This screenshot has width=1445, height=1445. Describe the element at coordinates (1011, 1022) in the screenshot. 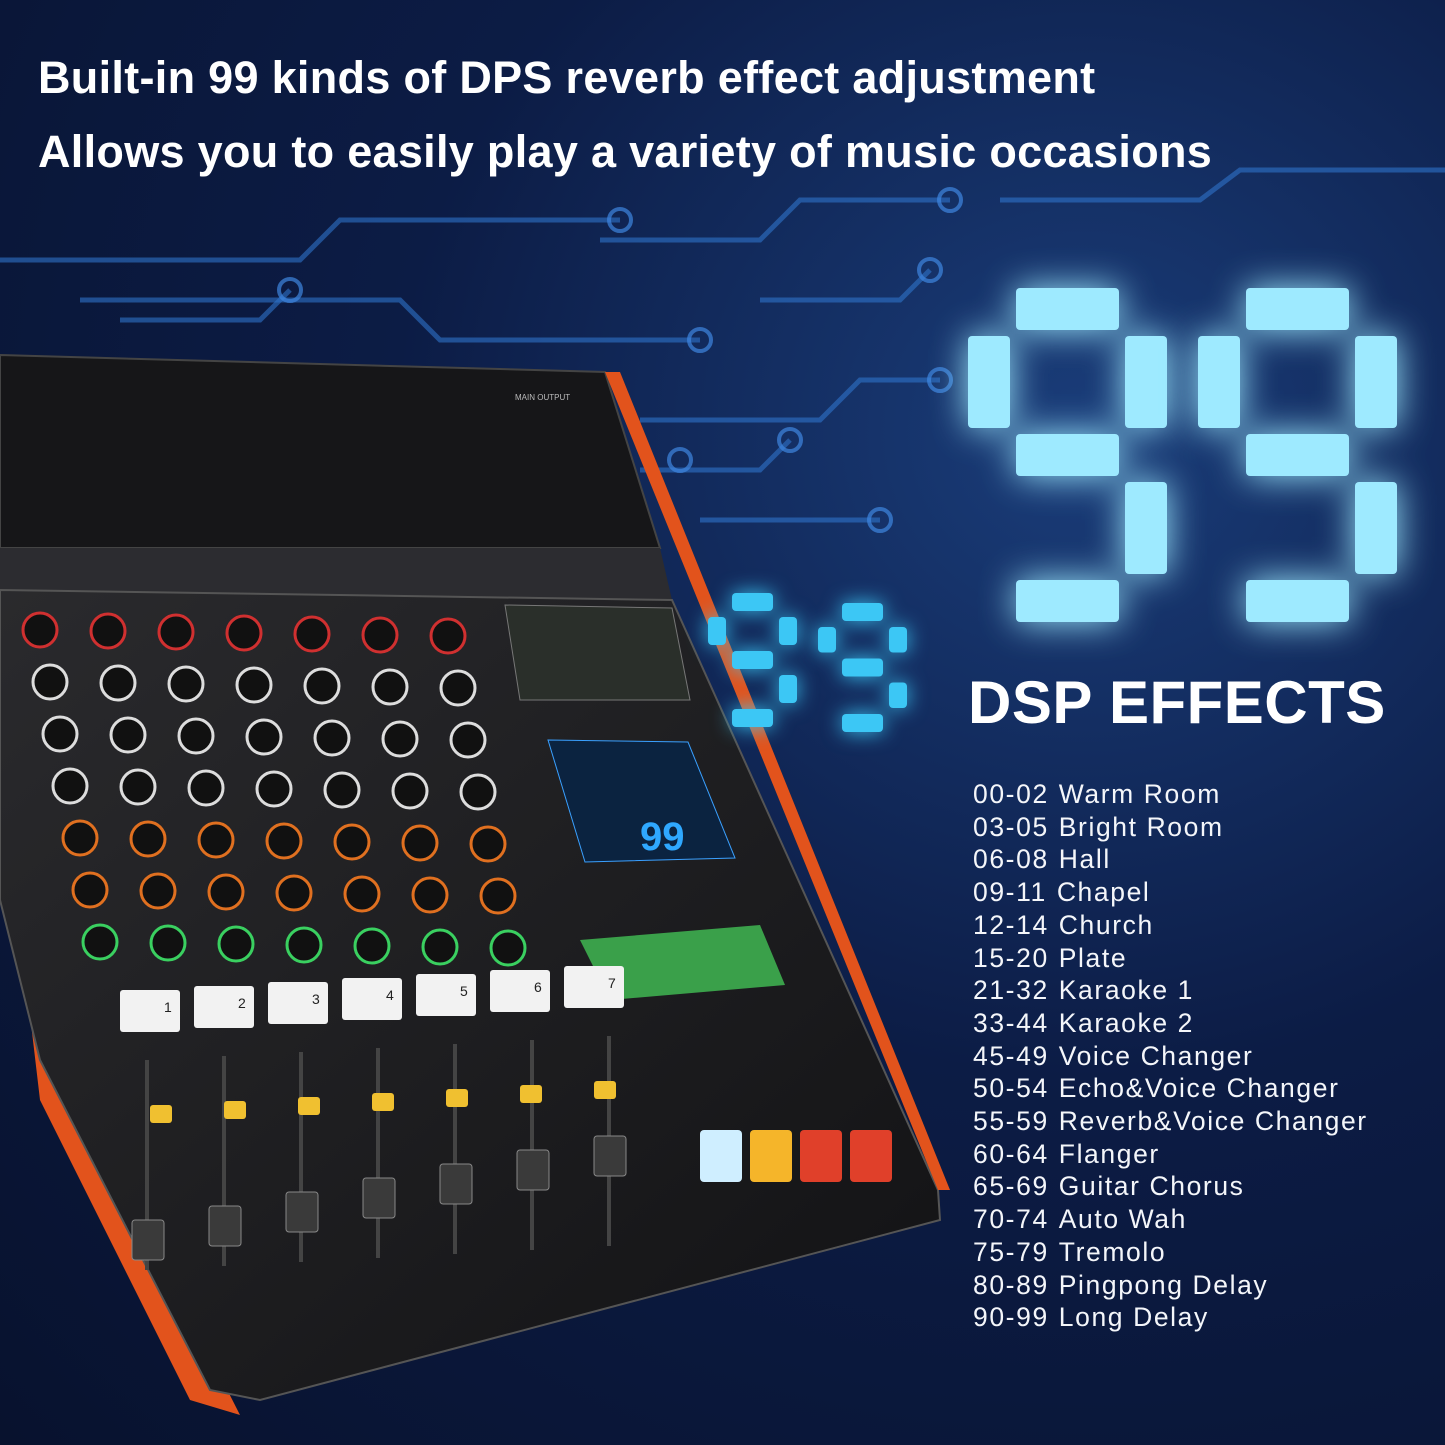

I see `effect-range: 33-44` at that location.